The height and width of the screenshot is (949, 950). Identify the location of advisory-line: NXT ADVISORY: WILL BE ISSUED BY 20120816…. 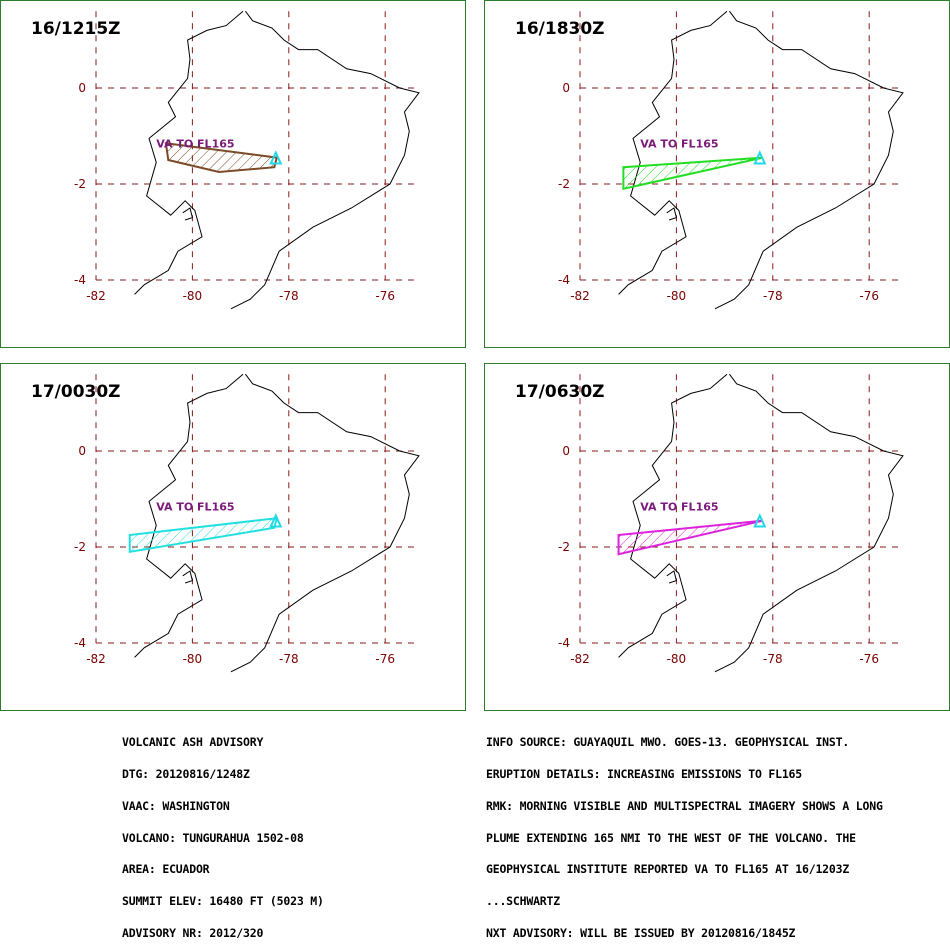
(641, 932).